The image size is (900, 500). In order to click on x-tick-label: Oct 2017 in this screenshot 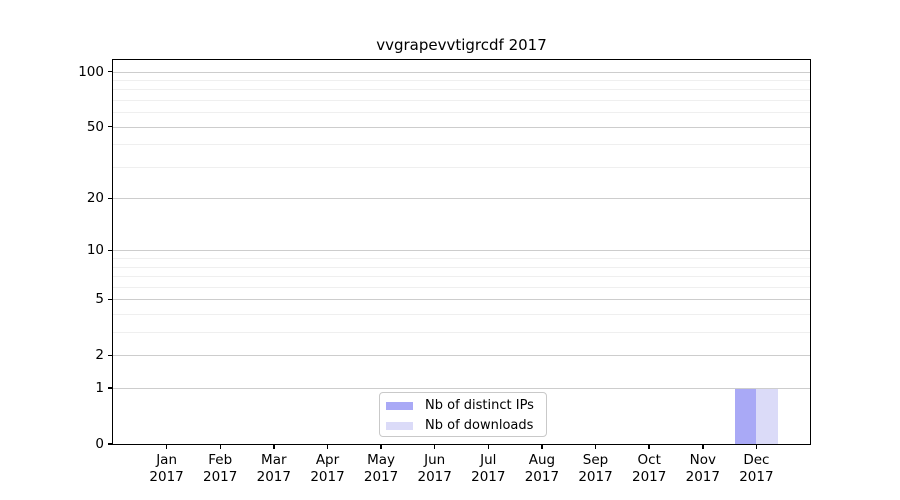, I will do `click(649, 468)`.